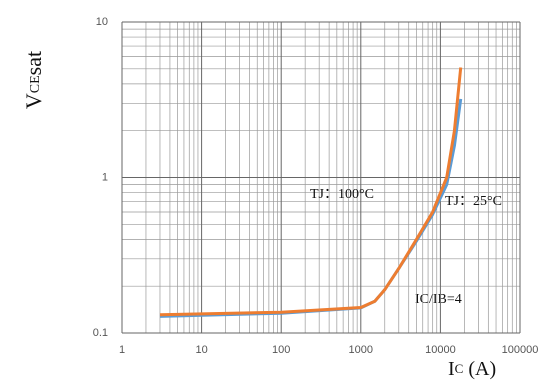 The width and height of the screenshot is (548, 388). What do you see at coordinates (33, 63) in the screenshot?
I see `y-label-rest: sat` at bounding box center [33, 63].